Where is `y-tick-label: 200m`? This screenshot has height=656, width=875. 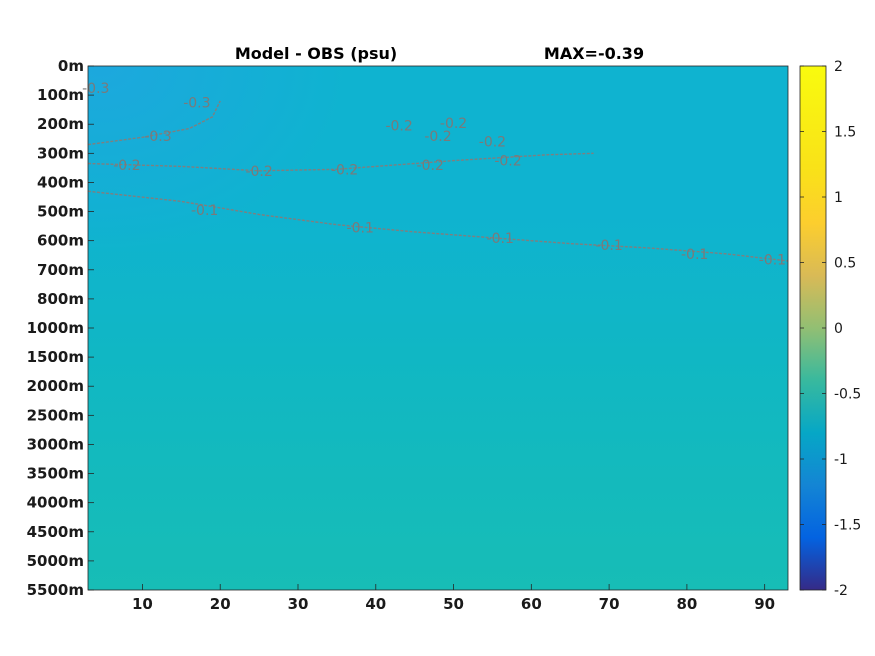
y-tick-label: 200m is located at coordinates (60, 124).